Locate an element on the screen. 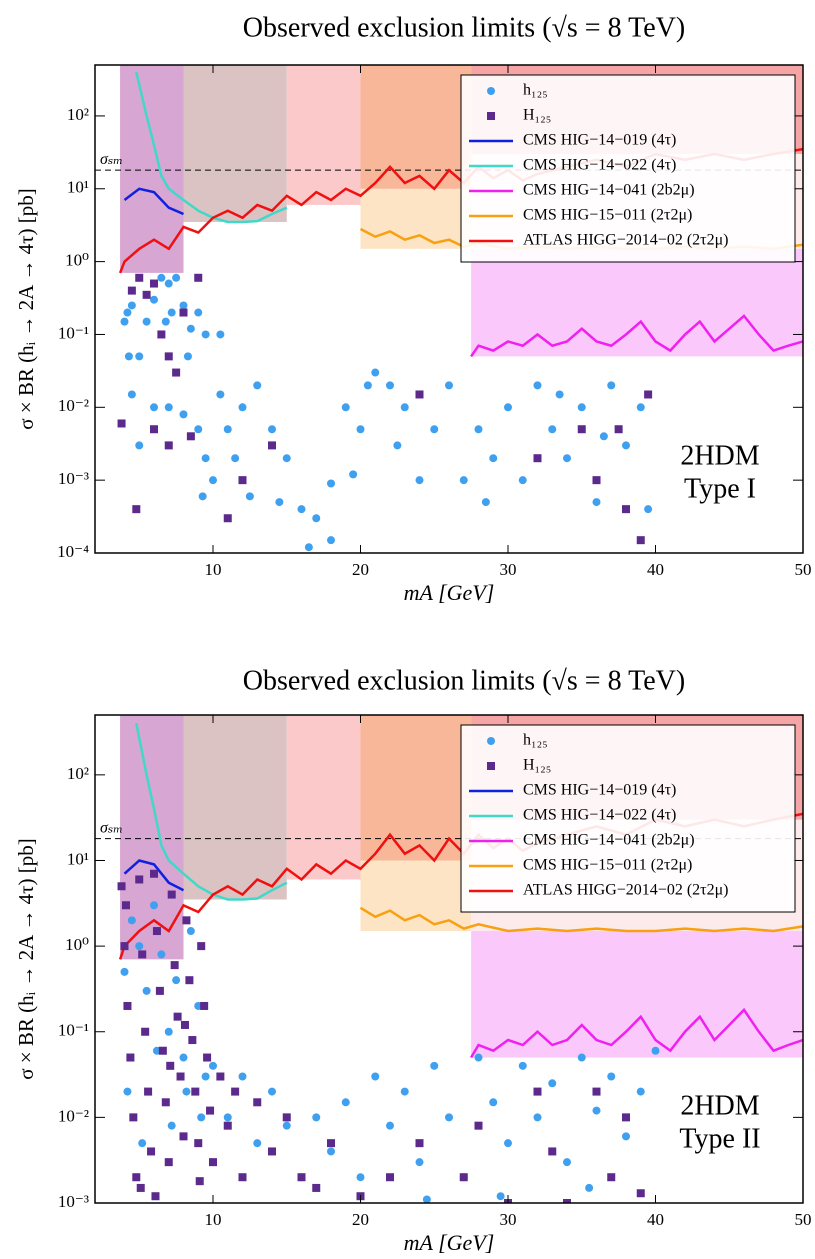  x-axis-label: mA [GeV] is located at coordinates (449, 592).